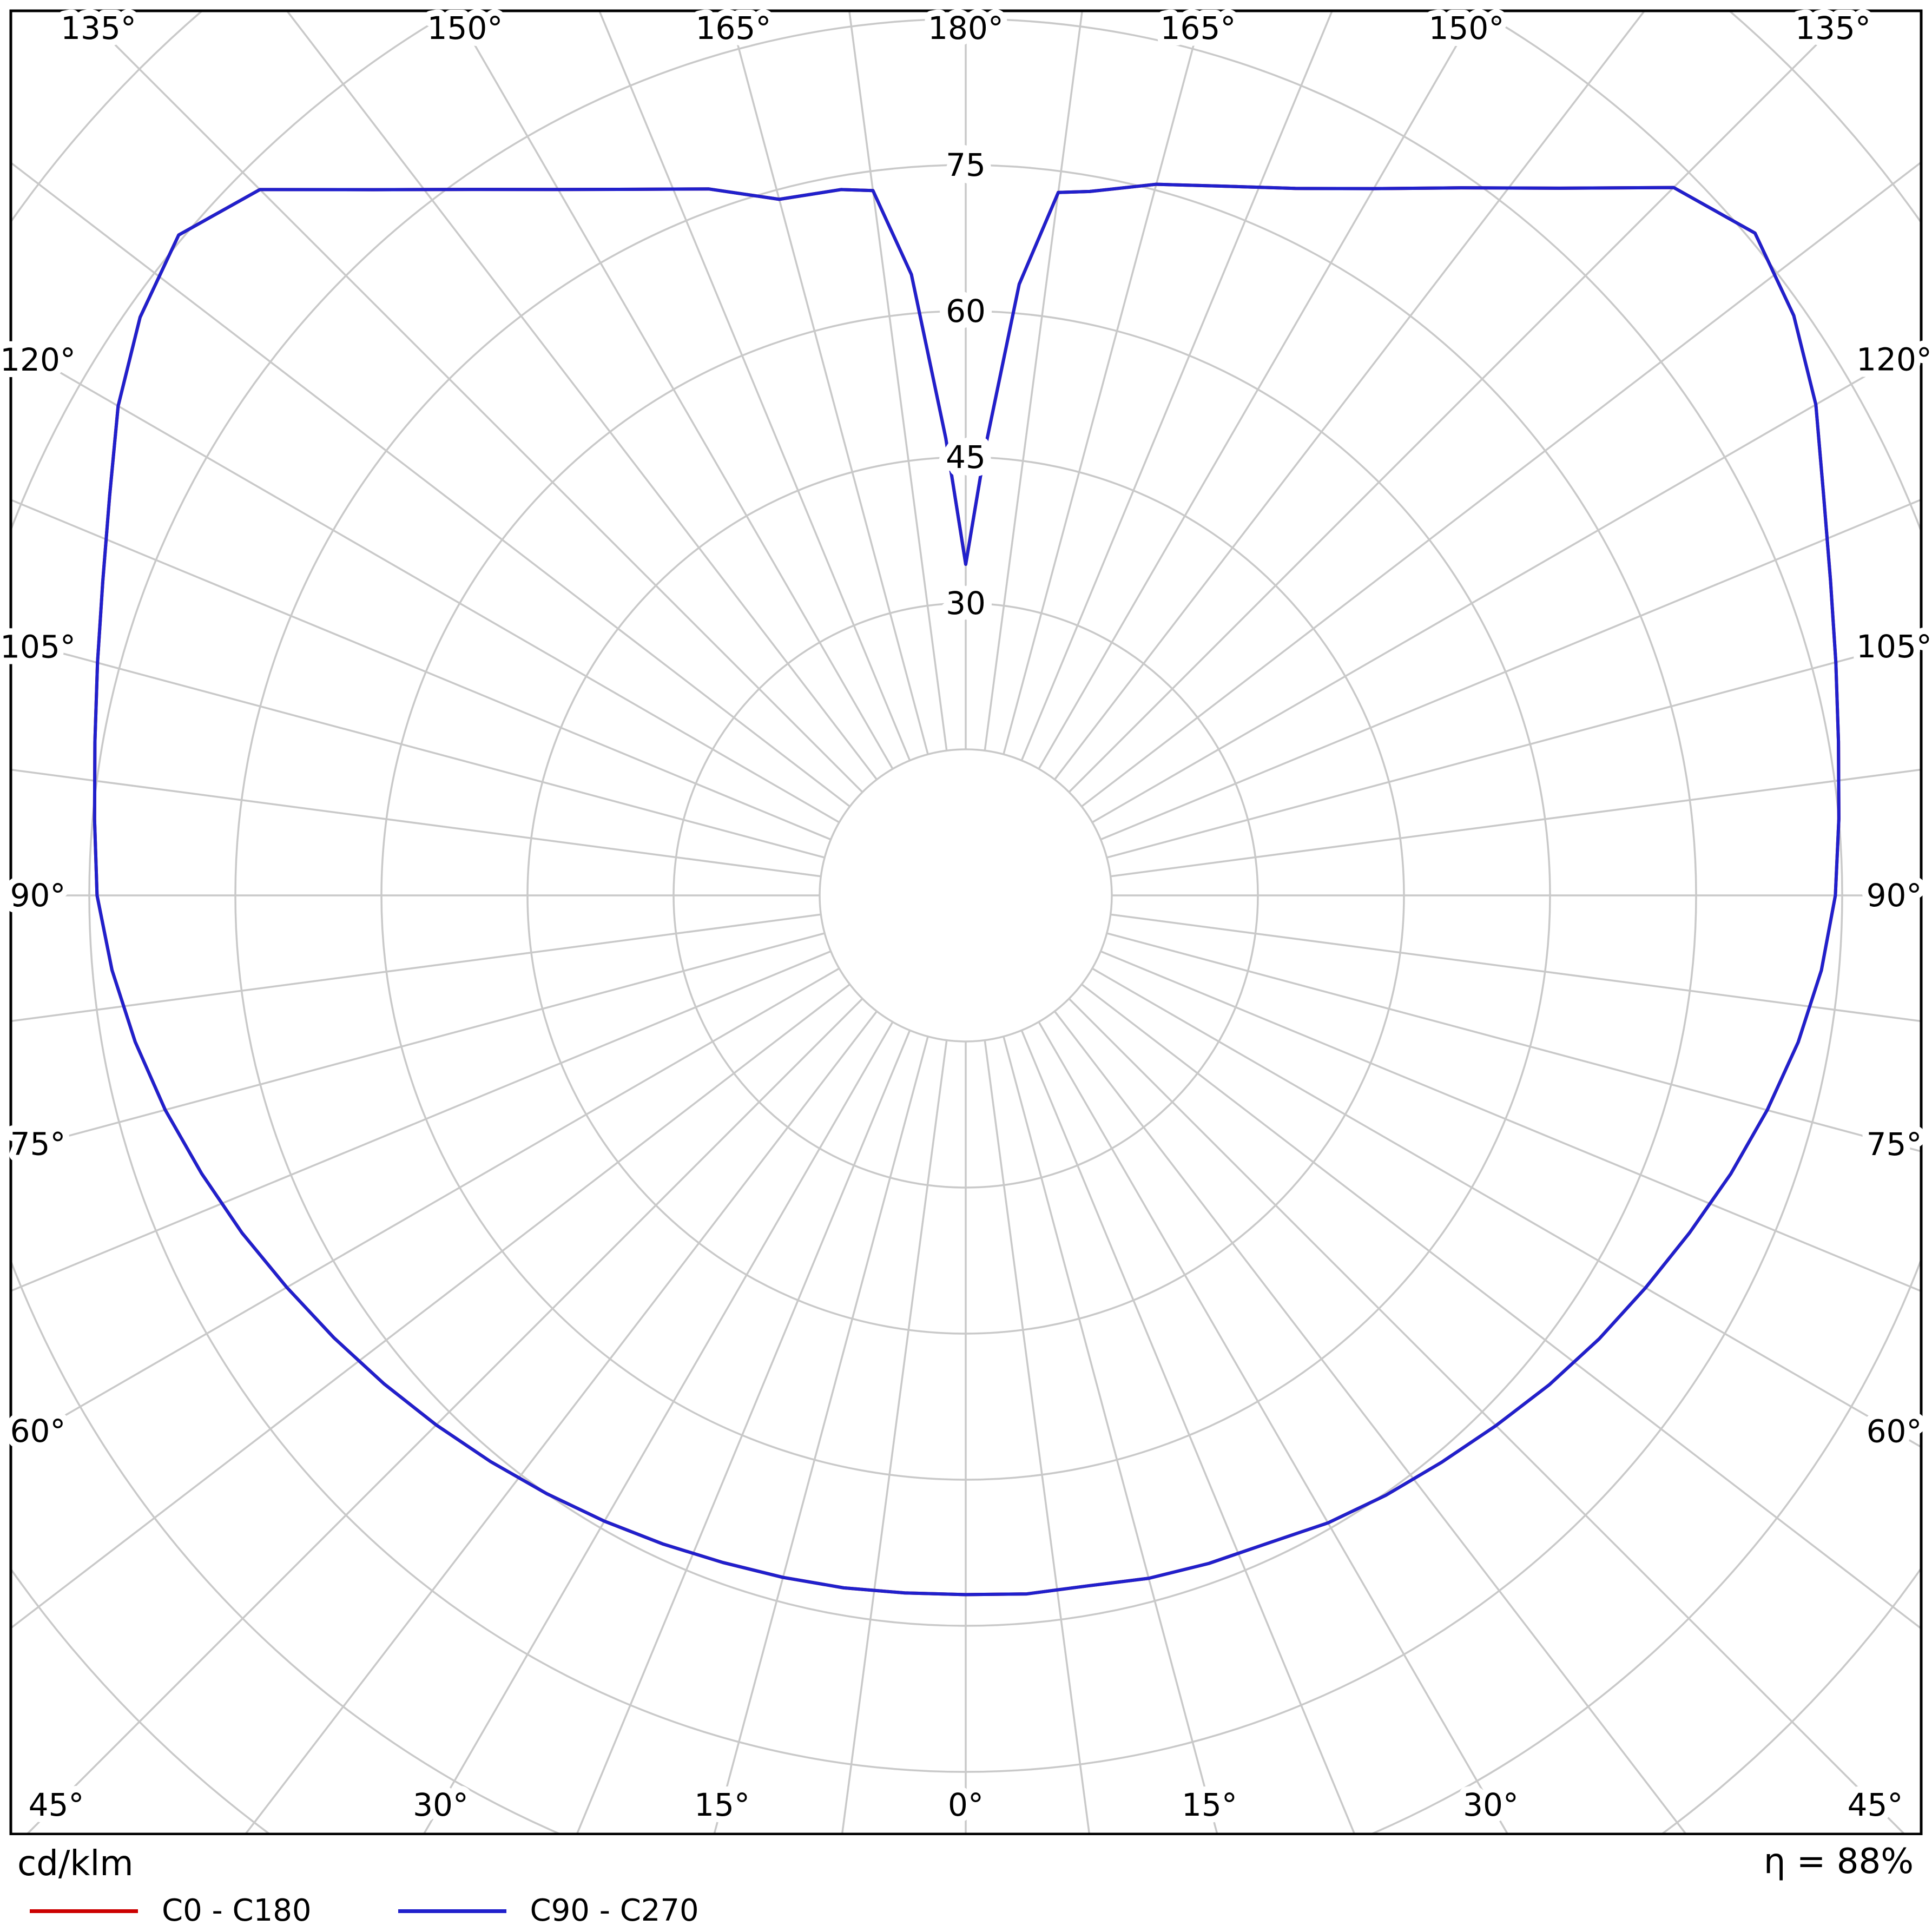  What do you see at coordinates (1838, 1862) in the screenshot?
I see `efficiency-label: η = 88%` at bounding box center [1838, 1862].